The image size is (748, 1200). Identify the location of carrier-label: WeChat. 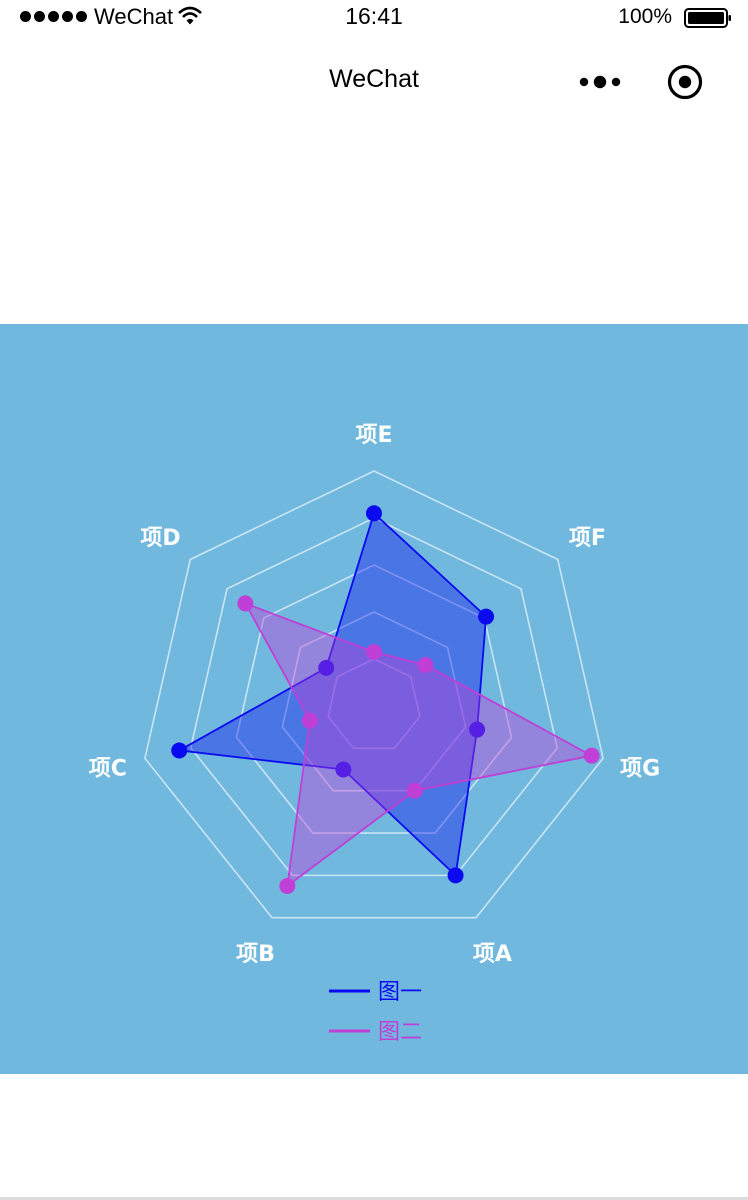
(134, 16).